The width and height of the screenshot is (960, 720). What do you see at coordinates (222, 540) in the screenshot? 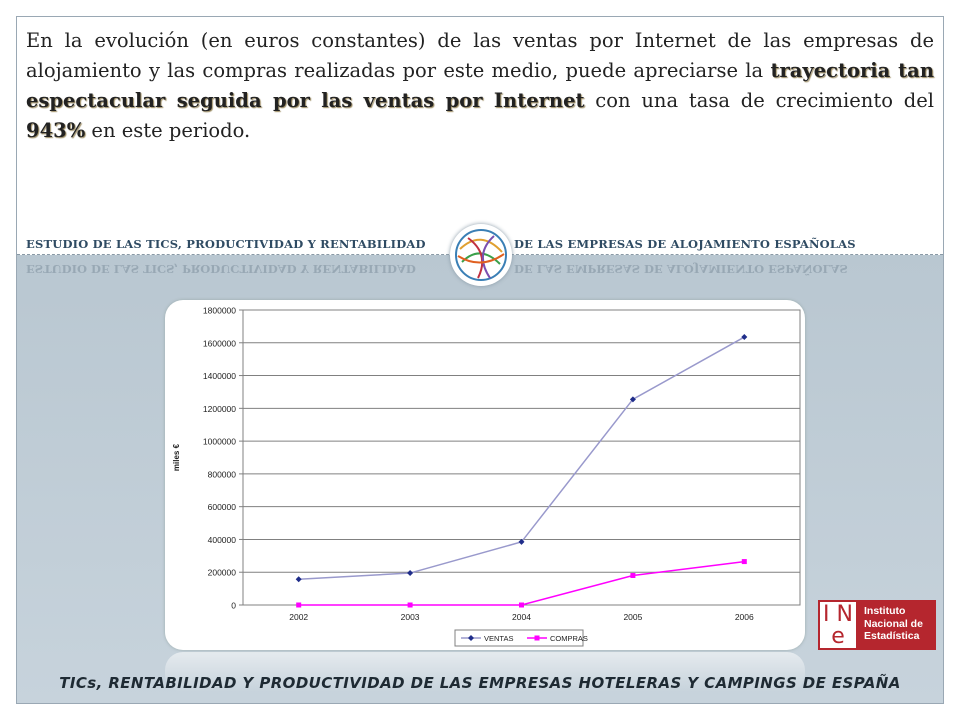
I see `y-tick-label: 400000` at bounding box center [222, 540].